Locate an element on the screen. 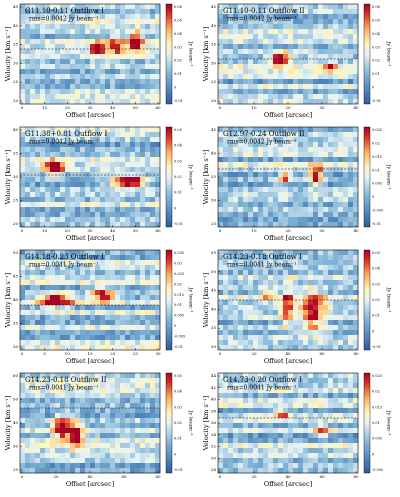 This screenshot has height=497, width=400. colorbar-tick-label: 0.03 is located at coordinates (178, 407).